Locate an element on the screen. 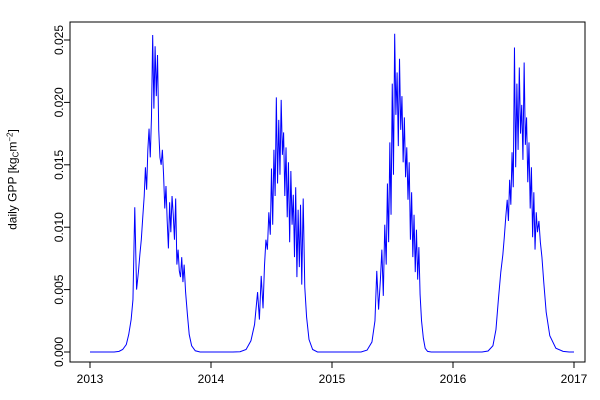  y-axis-title-tail: ] is located at coordinates (12, 131).